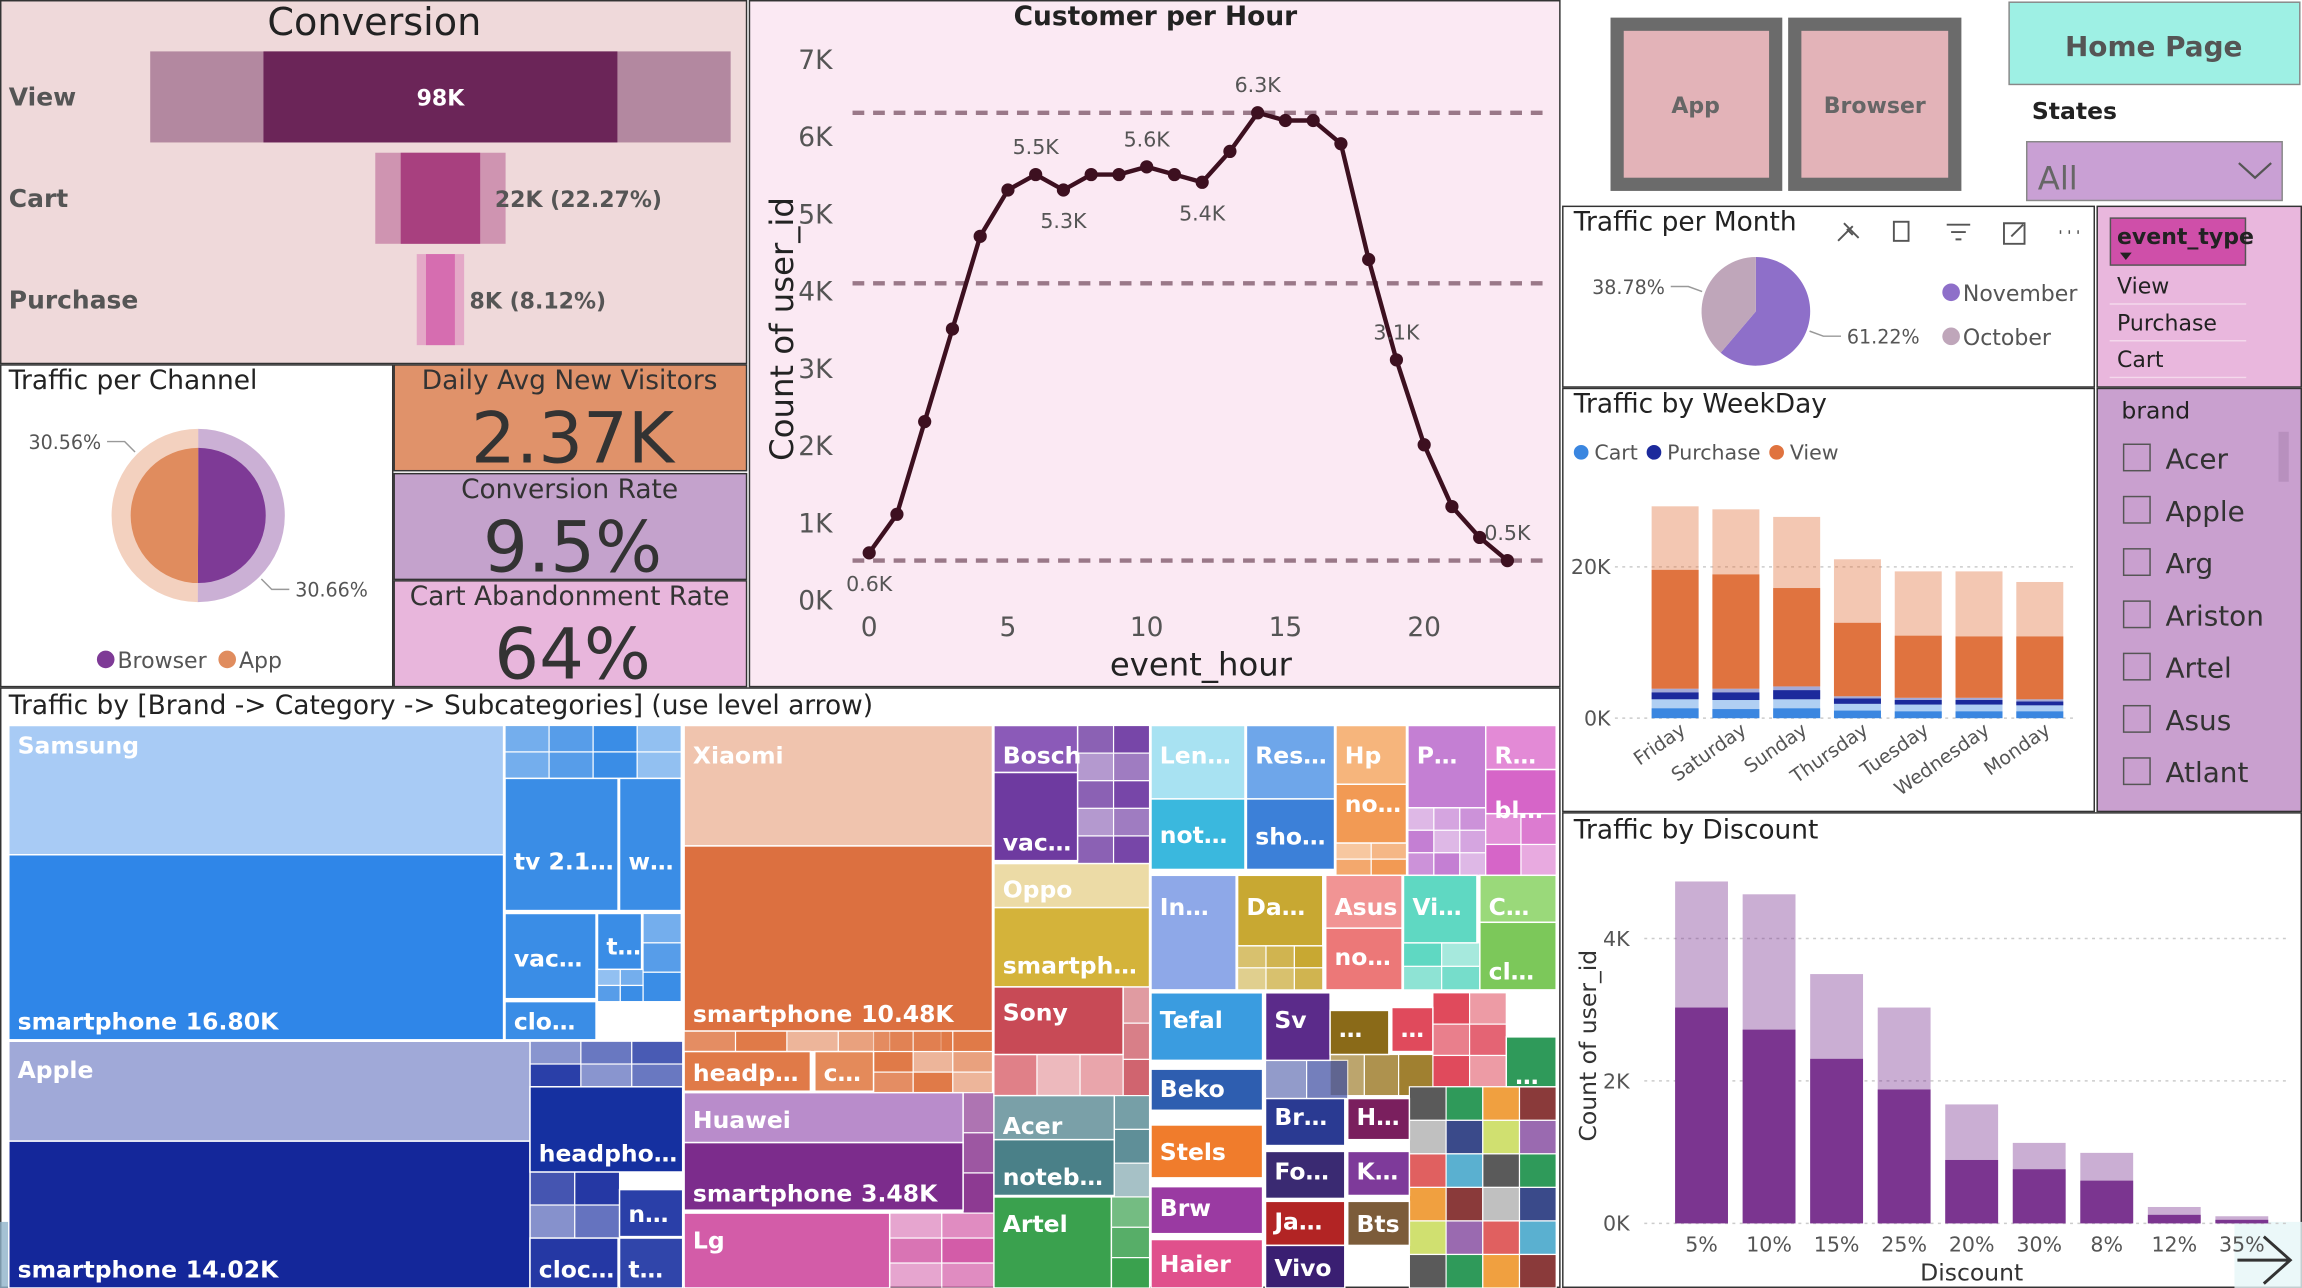 This screenshot has height=1288, width=2302. Describe the element at coordinates (2167, 323) in the screenshot. I see `slicer-item: Purchase` at that location.